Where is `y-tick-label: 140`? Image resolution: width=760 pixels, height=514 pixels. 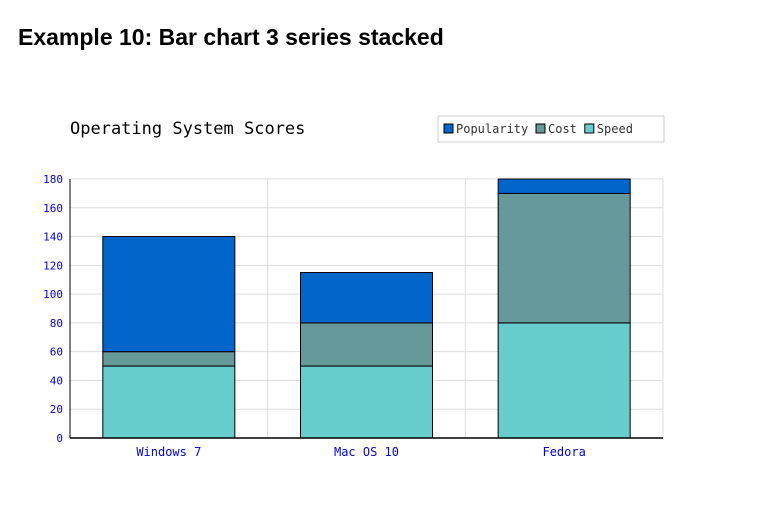
y-tick-label: 140 is located at coordinates (53, 237).